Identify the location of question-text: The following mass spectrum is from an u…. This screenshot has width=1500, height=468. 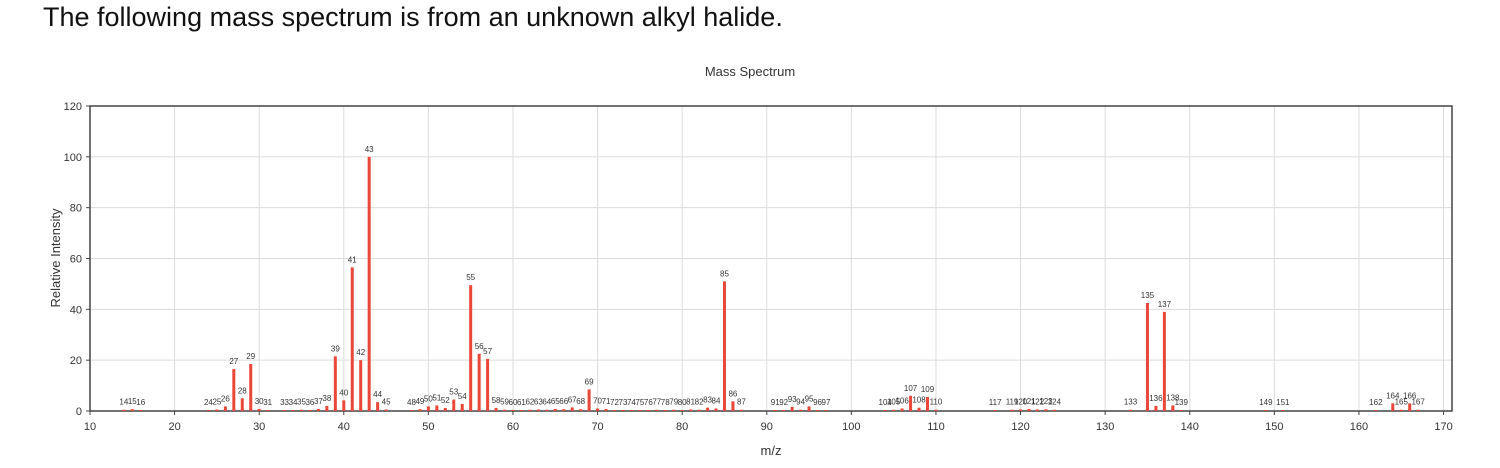
(413, 17).